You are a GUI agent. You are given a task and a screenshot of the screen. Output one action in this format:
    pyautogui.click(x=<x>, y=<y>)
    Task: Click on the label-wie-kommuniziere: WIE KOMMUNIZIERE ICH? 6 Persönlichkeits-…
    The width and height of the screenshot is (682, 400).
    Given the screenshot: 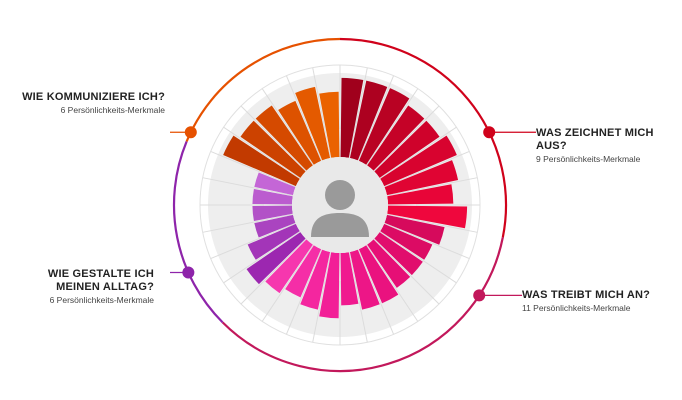 What is the action you would take?
    pyautogui.click(x=89, y=103)
    